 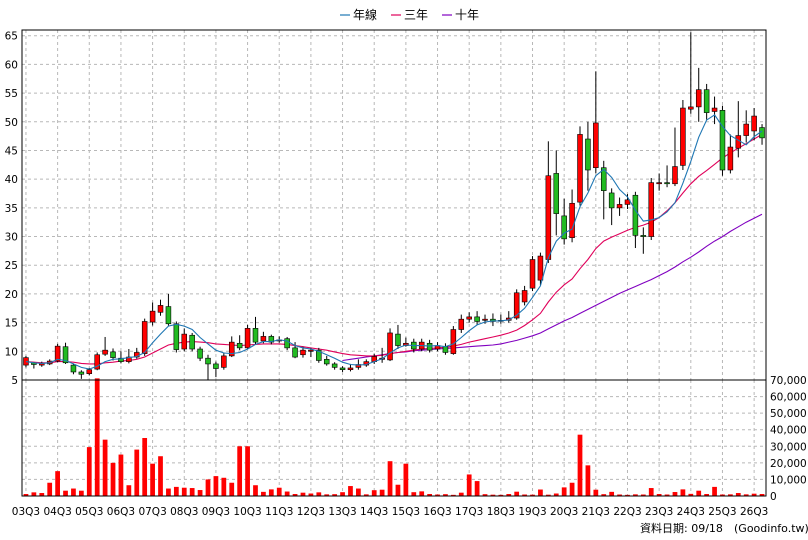 I want to click on x-tick-label: 13Q3, so click(x=342, y=512).